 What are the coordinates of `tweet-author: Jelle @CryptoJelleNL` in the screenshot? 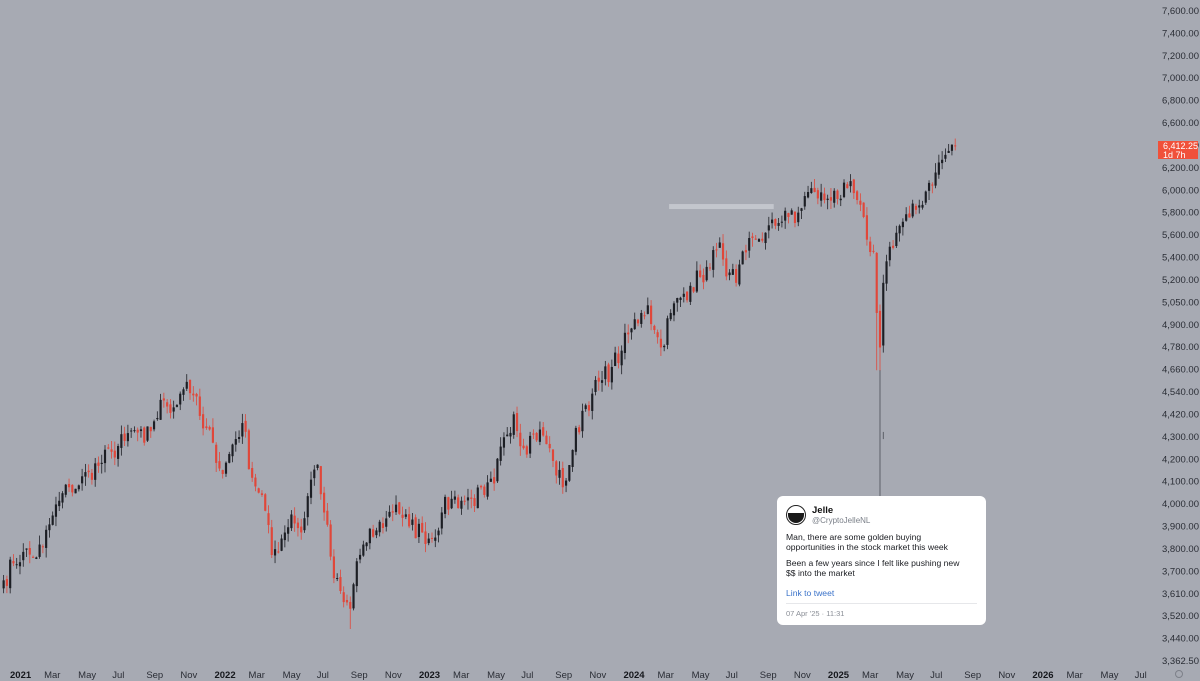 It's located at (841, 515).